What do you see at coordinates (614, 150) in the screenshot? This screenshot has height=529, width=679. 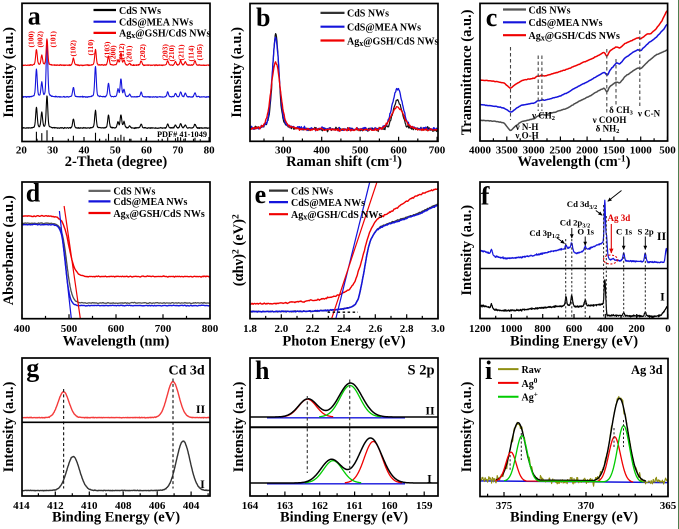 I see `svg-text: 1500` at bounding box center [614, 150].